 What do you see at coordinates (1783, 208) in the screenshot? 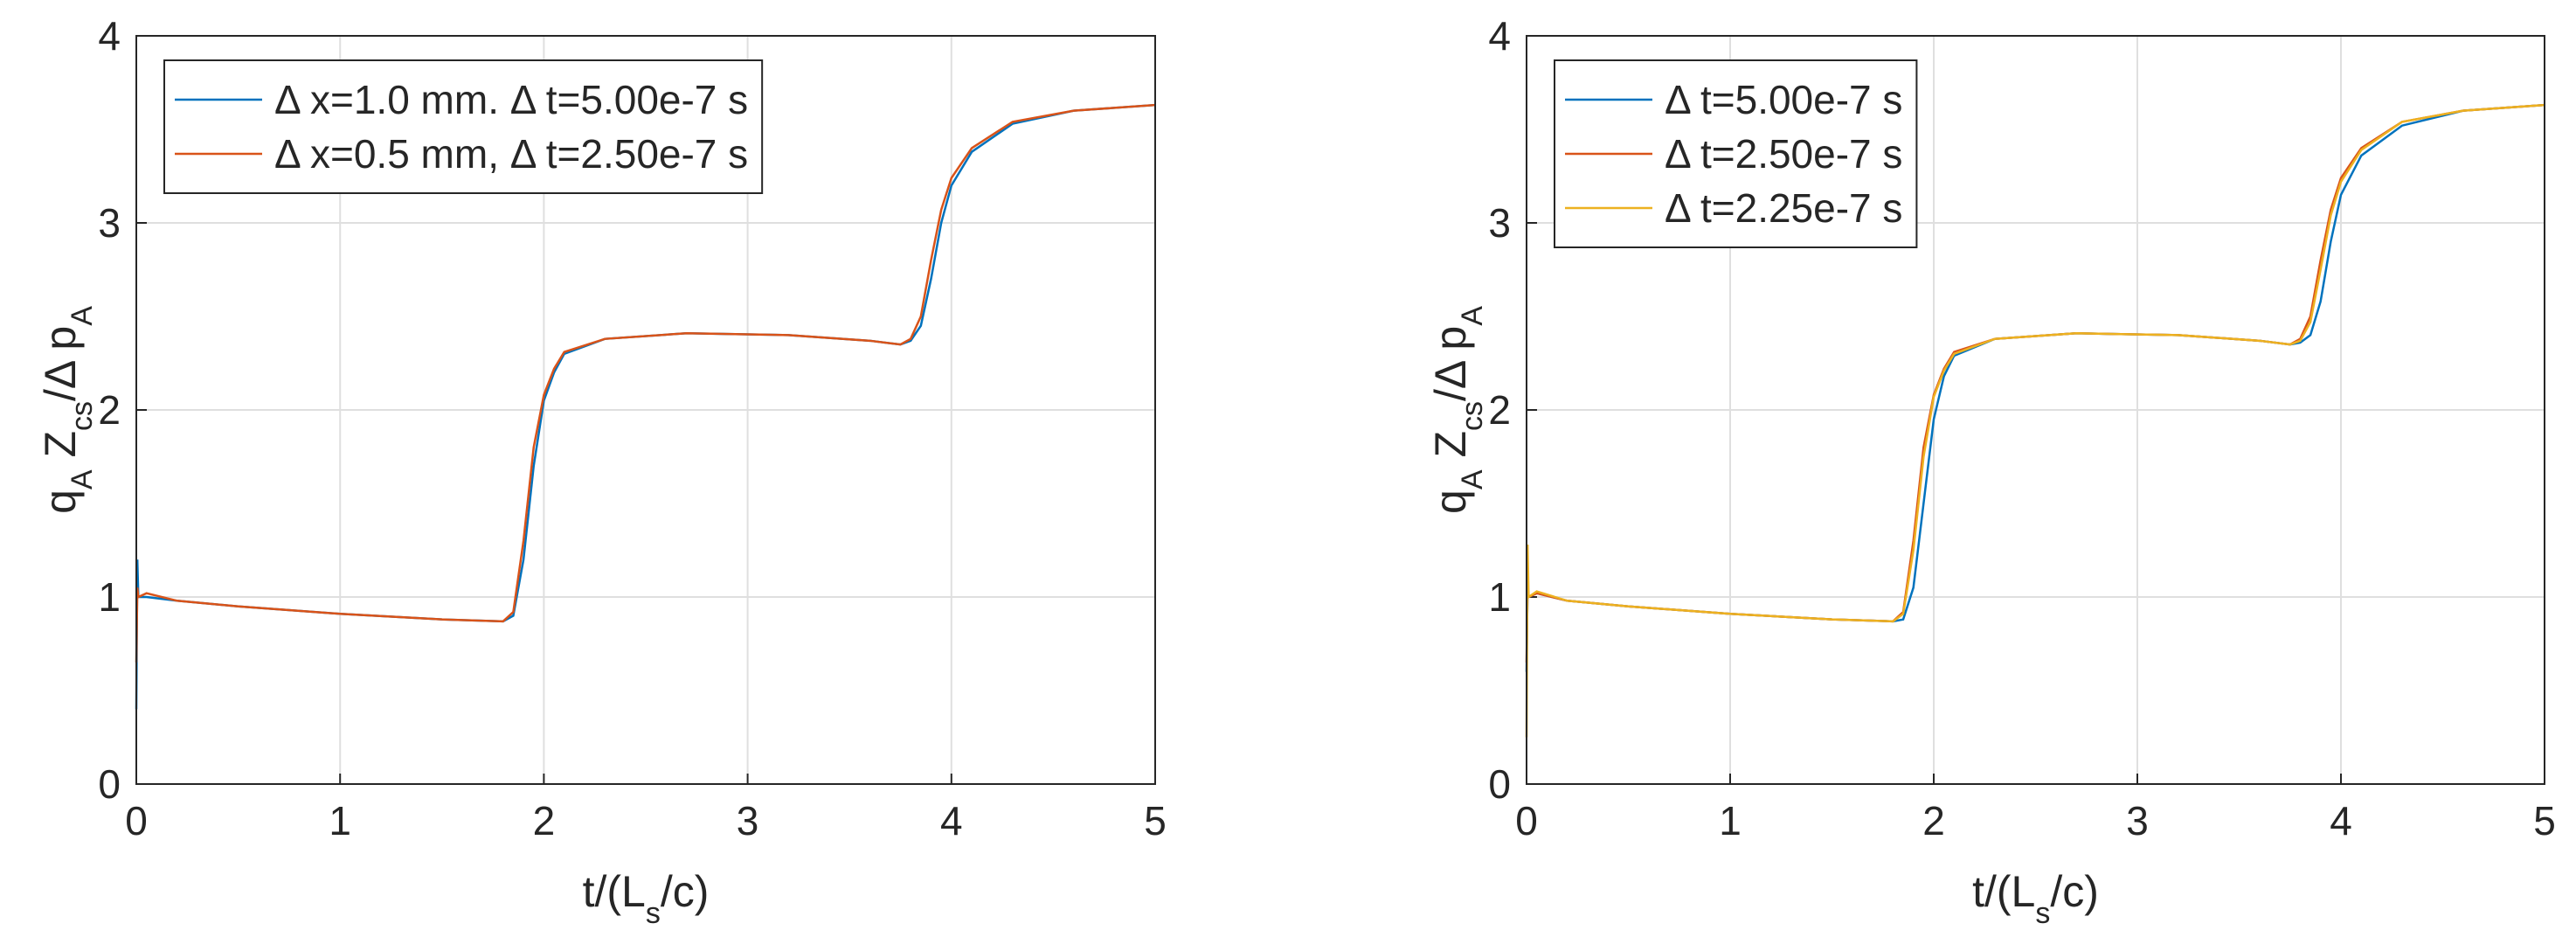
I see `legend-label: Δ t=2.25e-7 s` at bounding box center [1783, 208].